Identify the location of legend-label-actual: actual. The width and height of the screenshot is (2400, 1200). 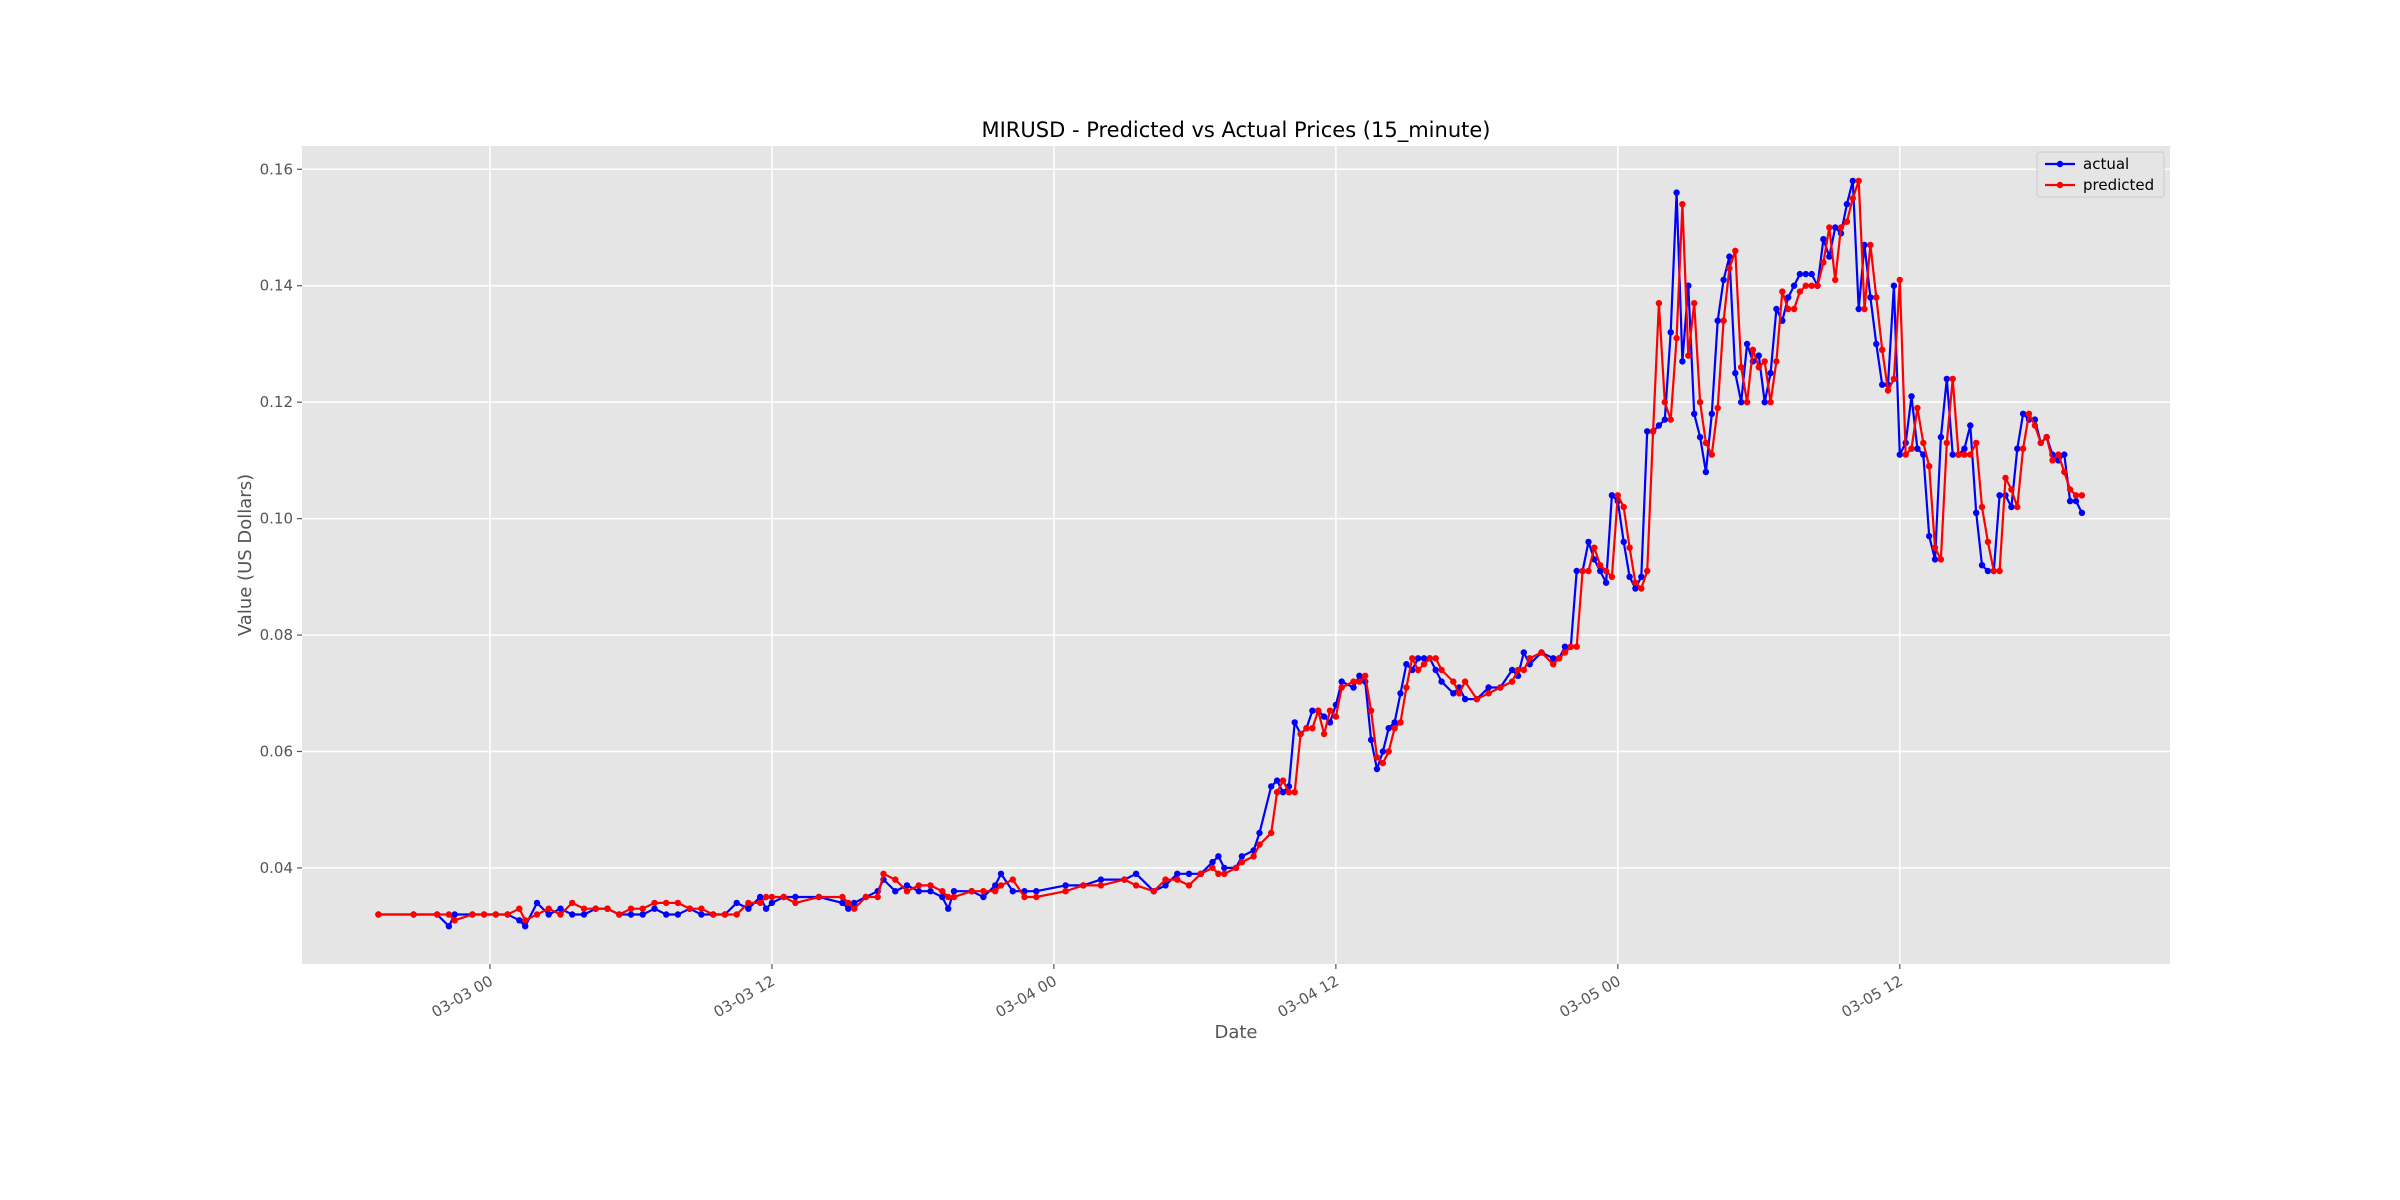
(2106, 164).